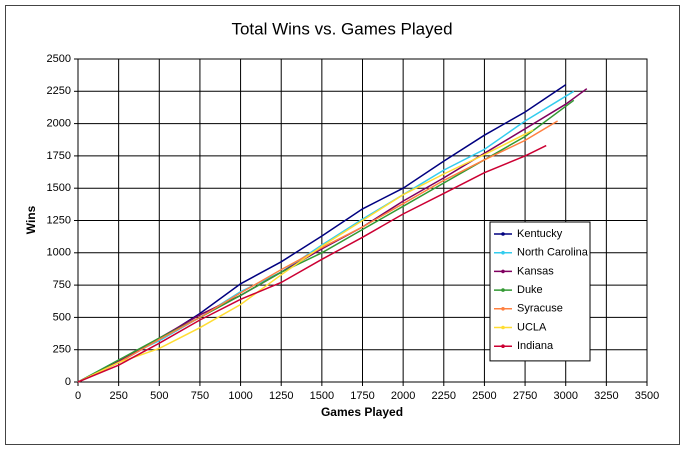  What do you see at coordinates (341, 28) in the screenshot?
I see `chart-title: Total Wins vs. Games Played` at bounding box center [341, 28].